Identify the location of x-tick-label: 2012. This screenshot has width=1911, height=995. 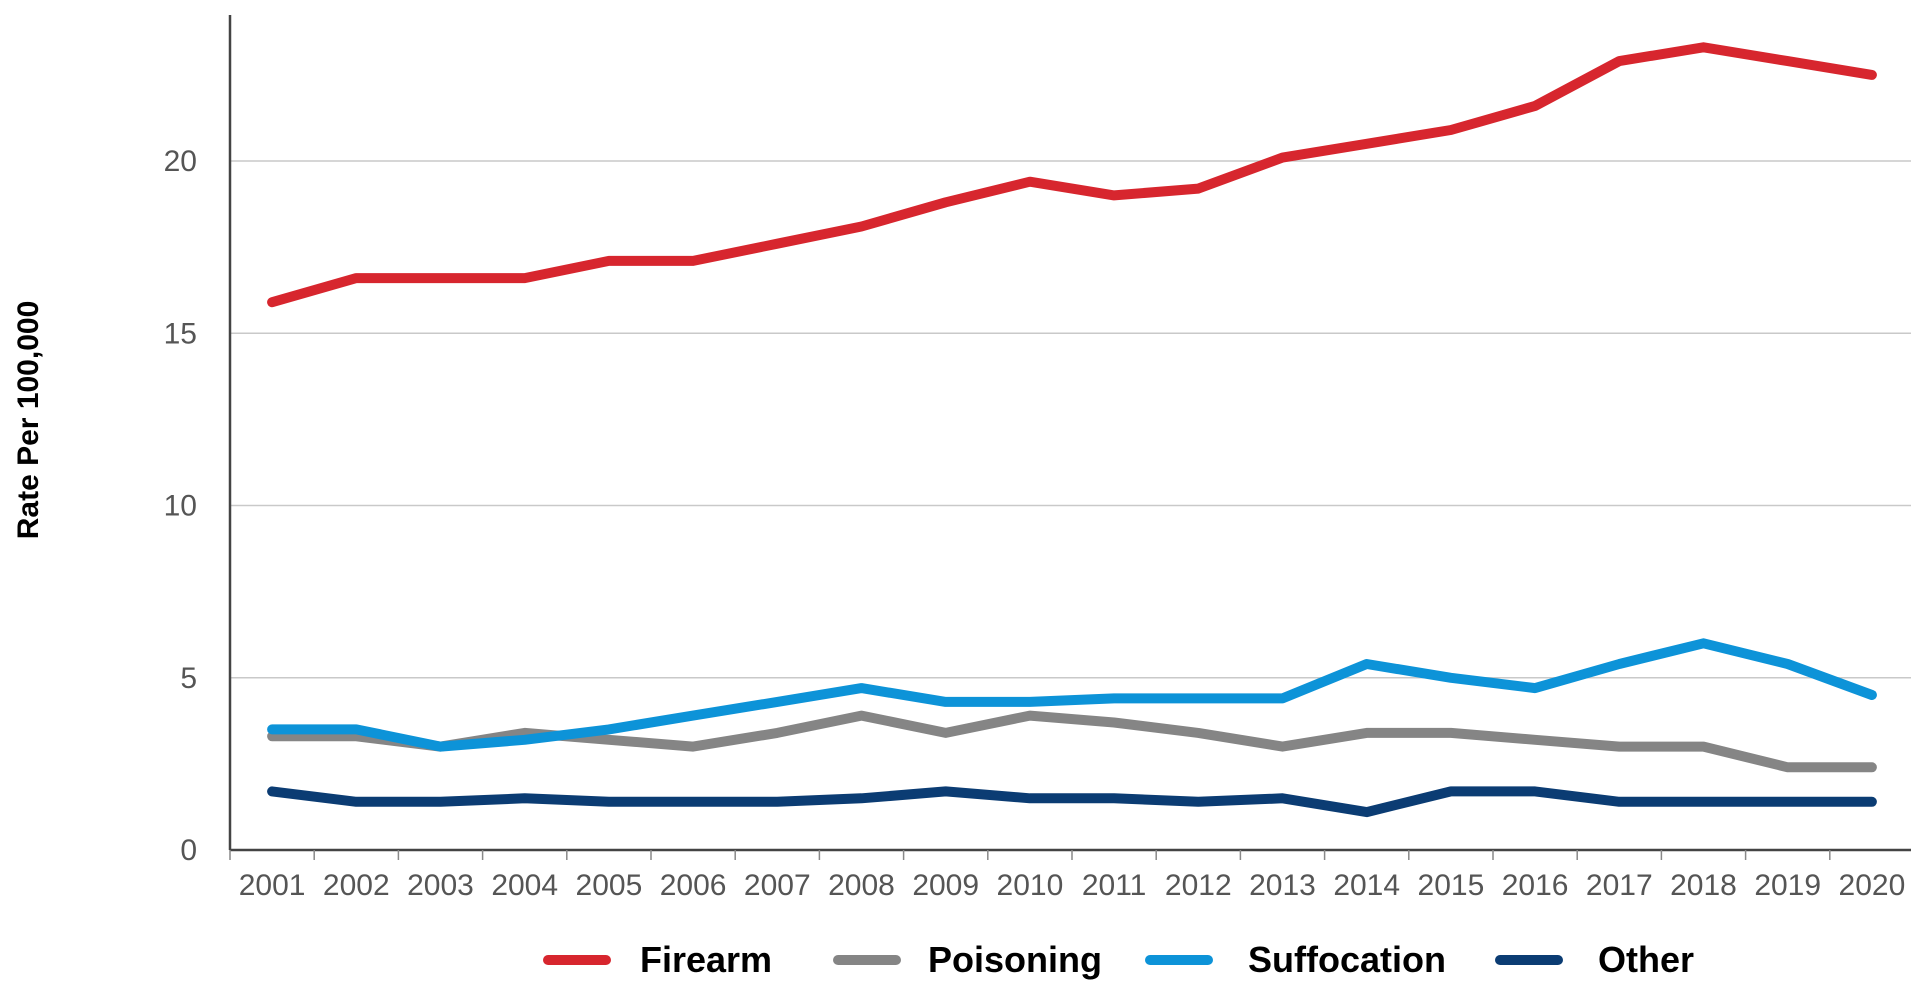
(1198, 885).